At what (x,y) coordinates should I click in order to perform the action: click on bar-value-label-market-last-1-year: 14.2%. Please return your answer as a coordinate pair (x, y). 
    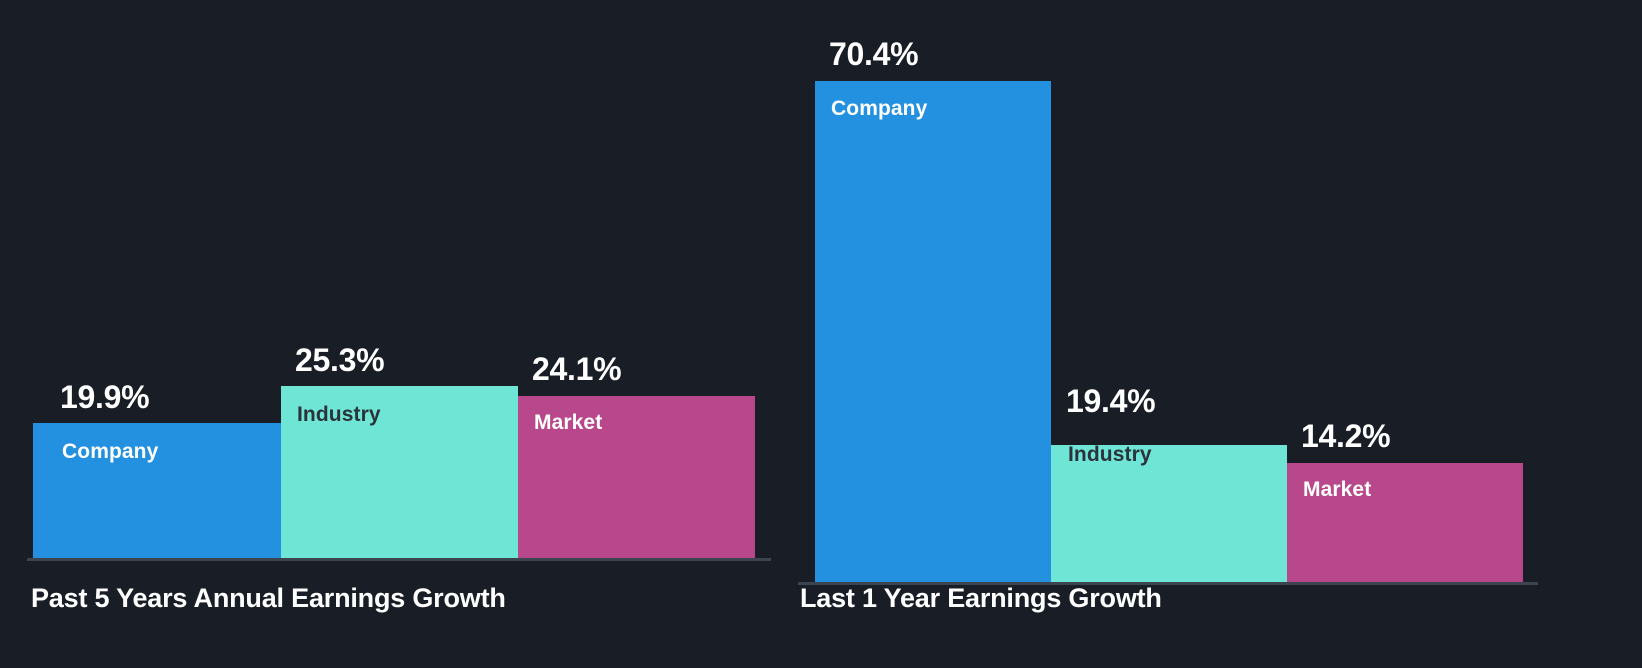
    Looking at the image, I should click on (1346, 436).